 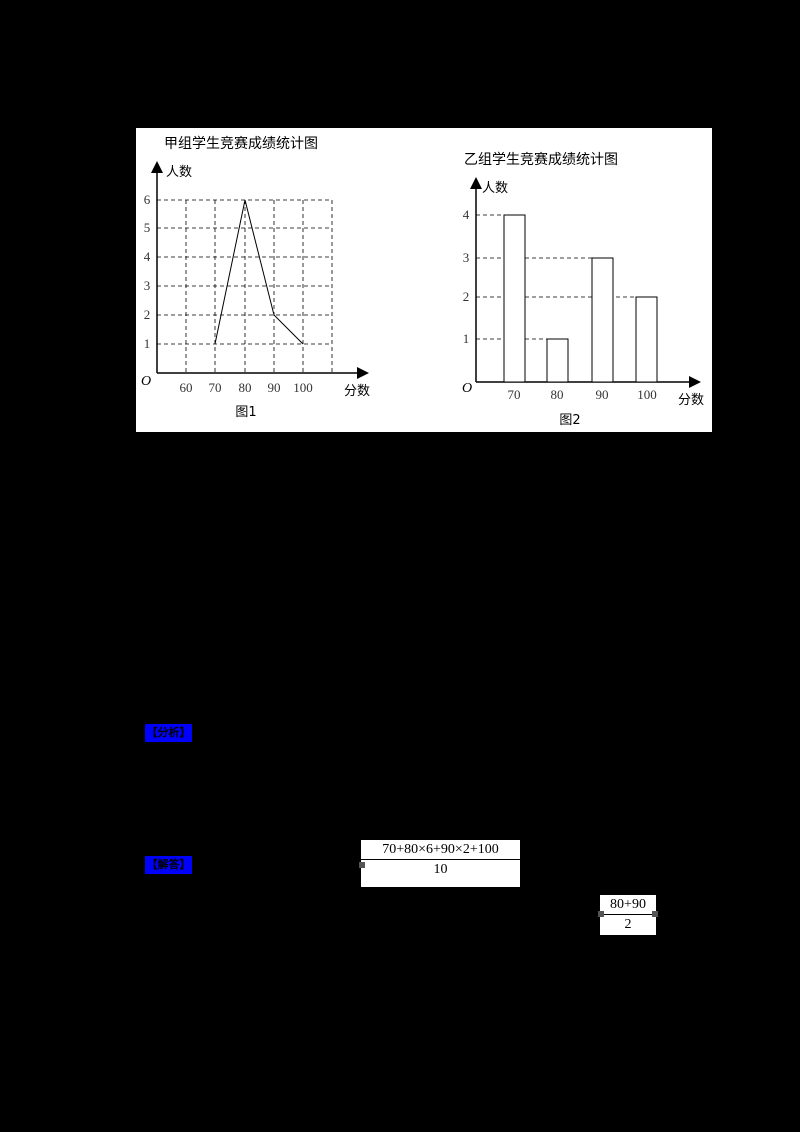 I want to click on fig2-title: 乙组学生竞赛成绩统计图, so click(x=541, y=159).